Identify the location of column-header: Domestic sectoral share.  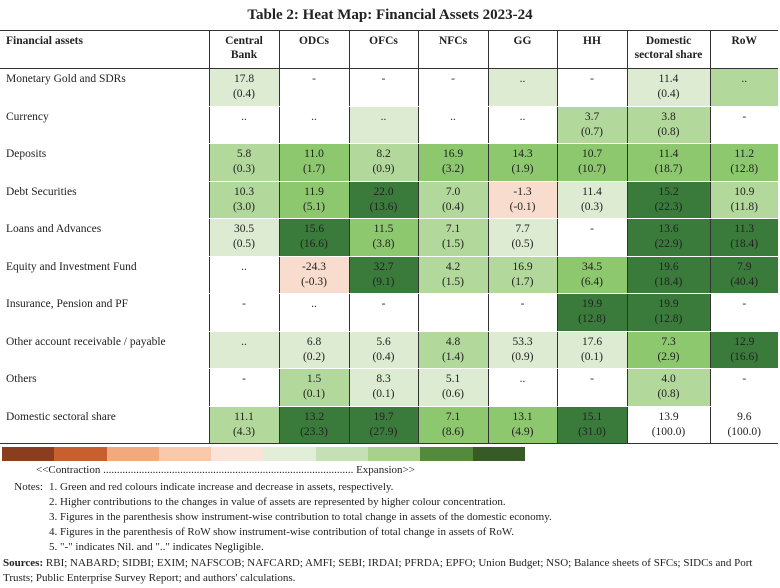
(668, 49).